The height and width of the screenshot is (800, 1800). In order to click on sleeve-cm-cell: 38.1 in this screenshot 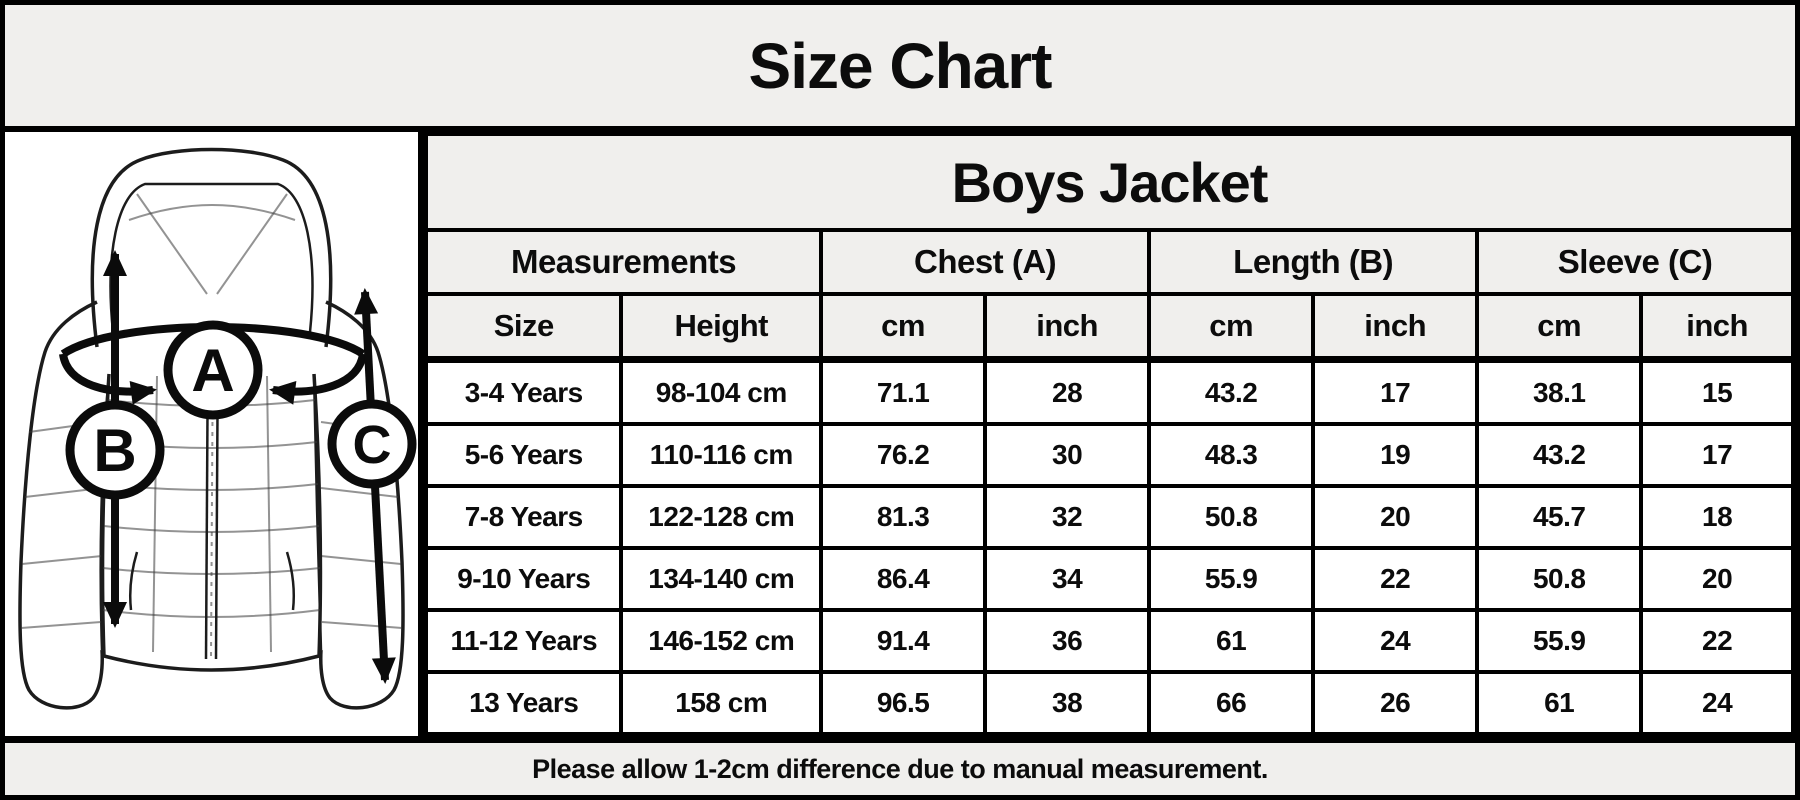, I will do `click(1559, 392)`.